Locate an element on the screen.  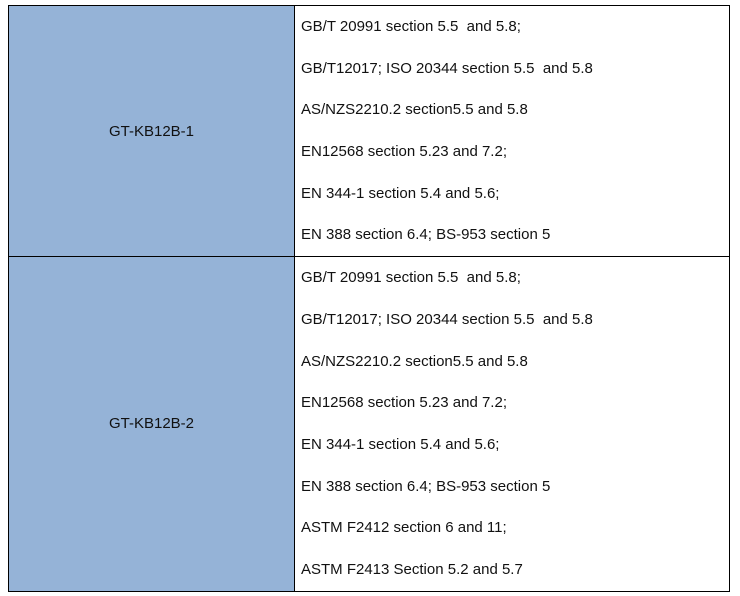
standard-line: ASTM F2413 Section 5.2 and 5.7 is located at coordinates (412, 569).